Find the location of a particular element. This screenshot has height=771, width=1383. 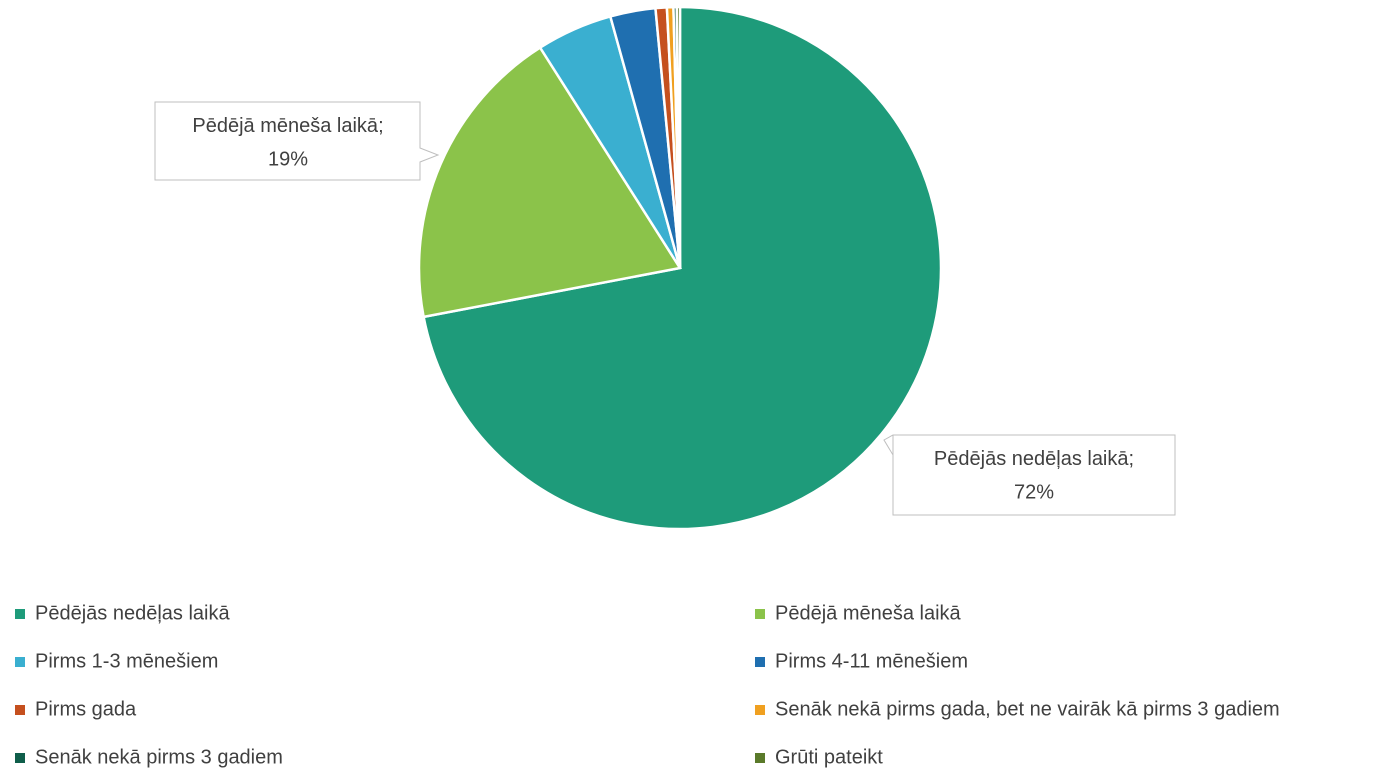

legend-label: Pēdējā mēneša laikā is located at coordinates (868, 613).